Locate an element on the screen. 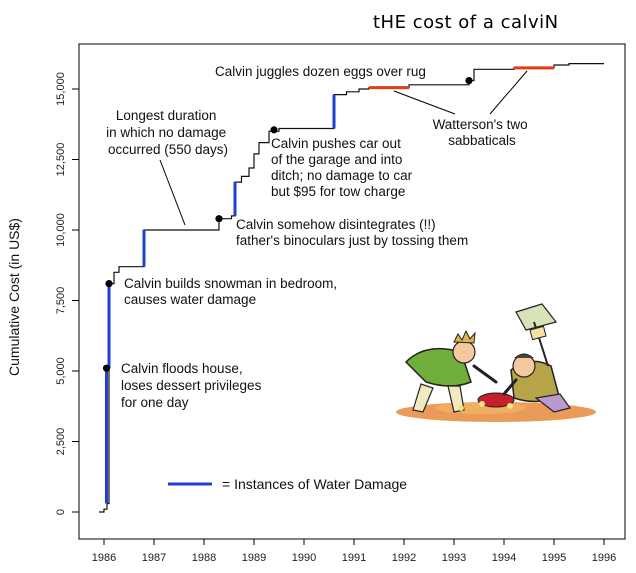  annotation-eggs: Calvin juggles dozen eggs over rug is located at coordinates (320, 71).